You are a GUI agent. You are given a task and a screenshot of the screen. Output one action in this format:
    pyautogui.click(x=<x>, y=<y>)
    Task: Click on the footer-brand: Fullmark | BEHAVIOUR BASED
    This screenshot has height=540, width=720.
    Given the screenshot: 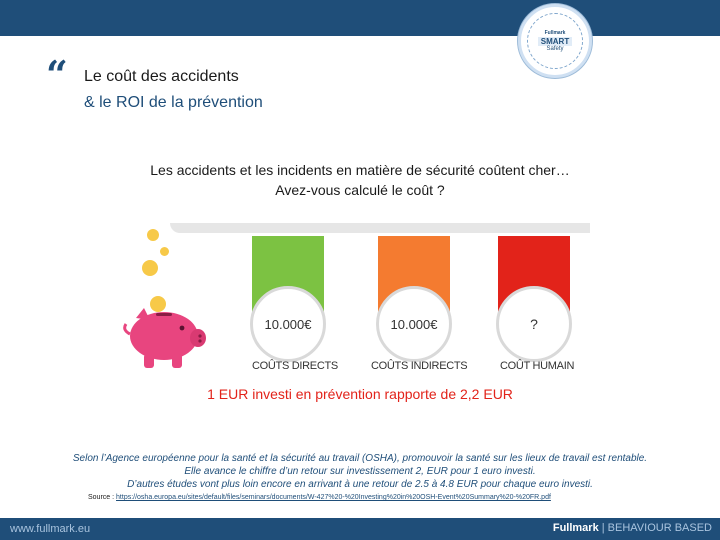 What is the action you would take?
    pyautogui.click(x=632, y=528)
    